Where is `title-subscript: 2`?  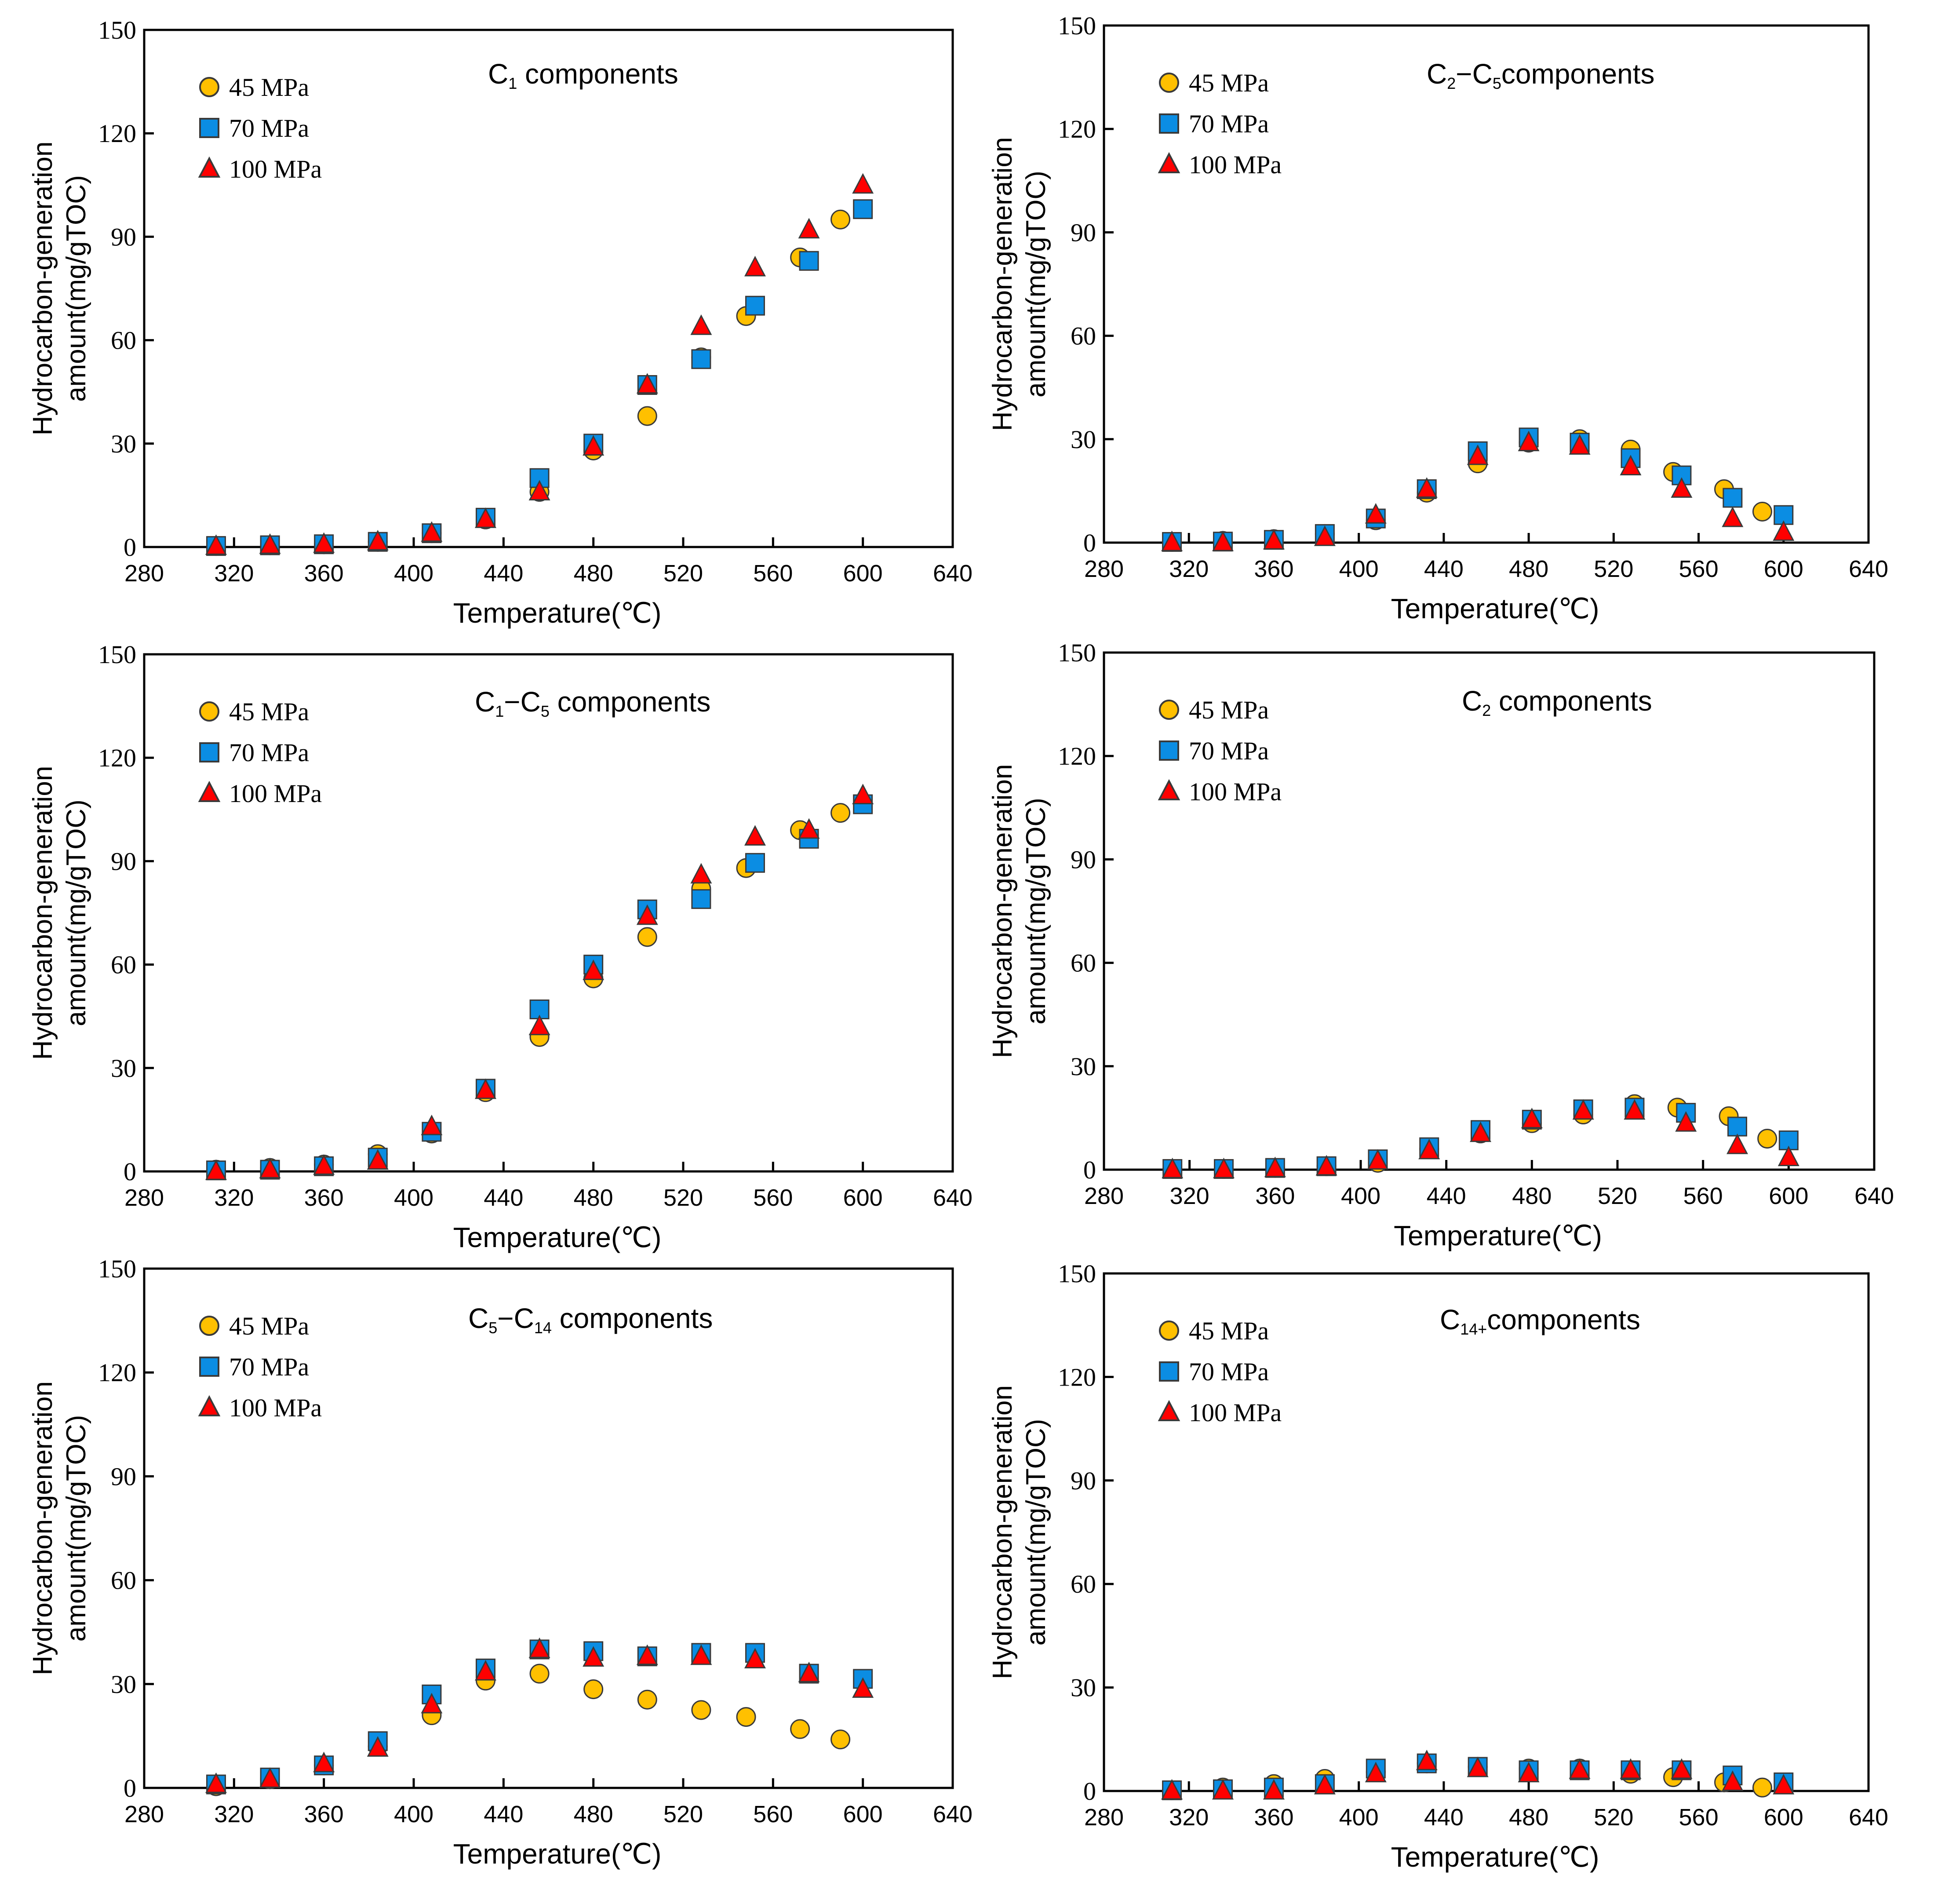 title-subscript: 2 is located at coordinates (1451, 83).